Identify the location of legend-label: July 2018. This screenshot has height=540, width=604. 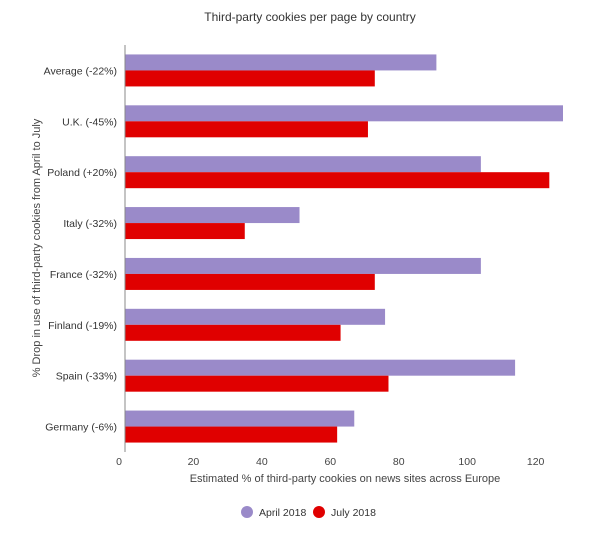
(353, 513).